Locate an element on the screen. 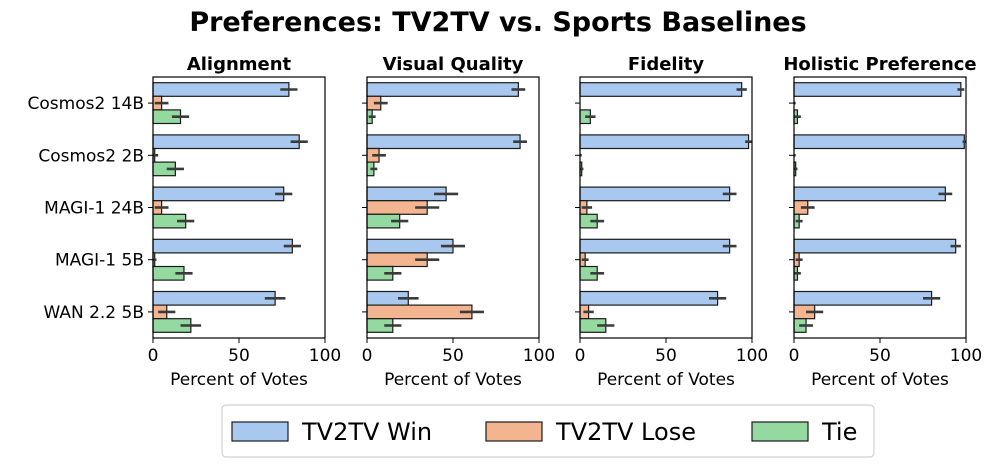  y-tick-label-cosmos2-2b: Cosmos2 2B is located at coordinates (91, 156).